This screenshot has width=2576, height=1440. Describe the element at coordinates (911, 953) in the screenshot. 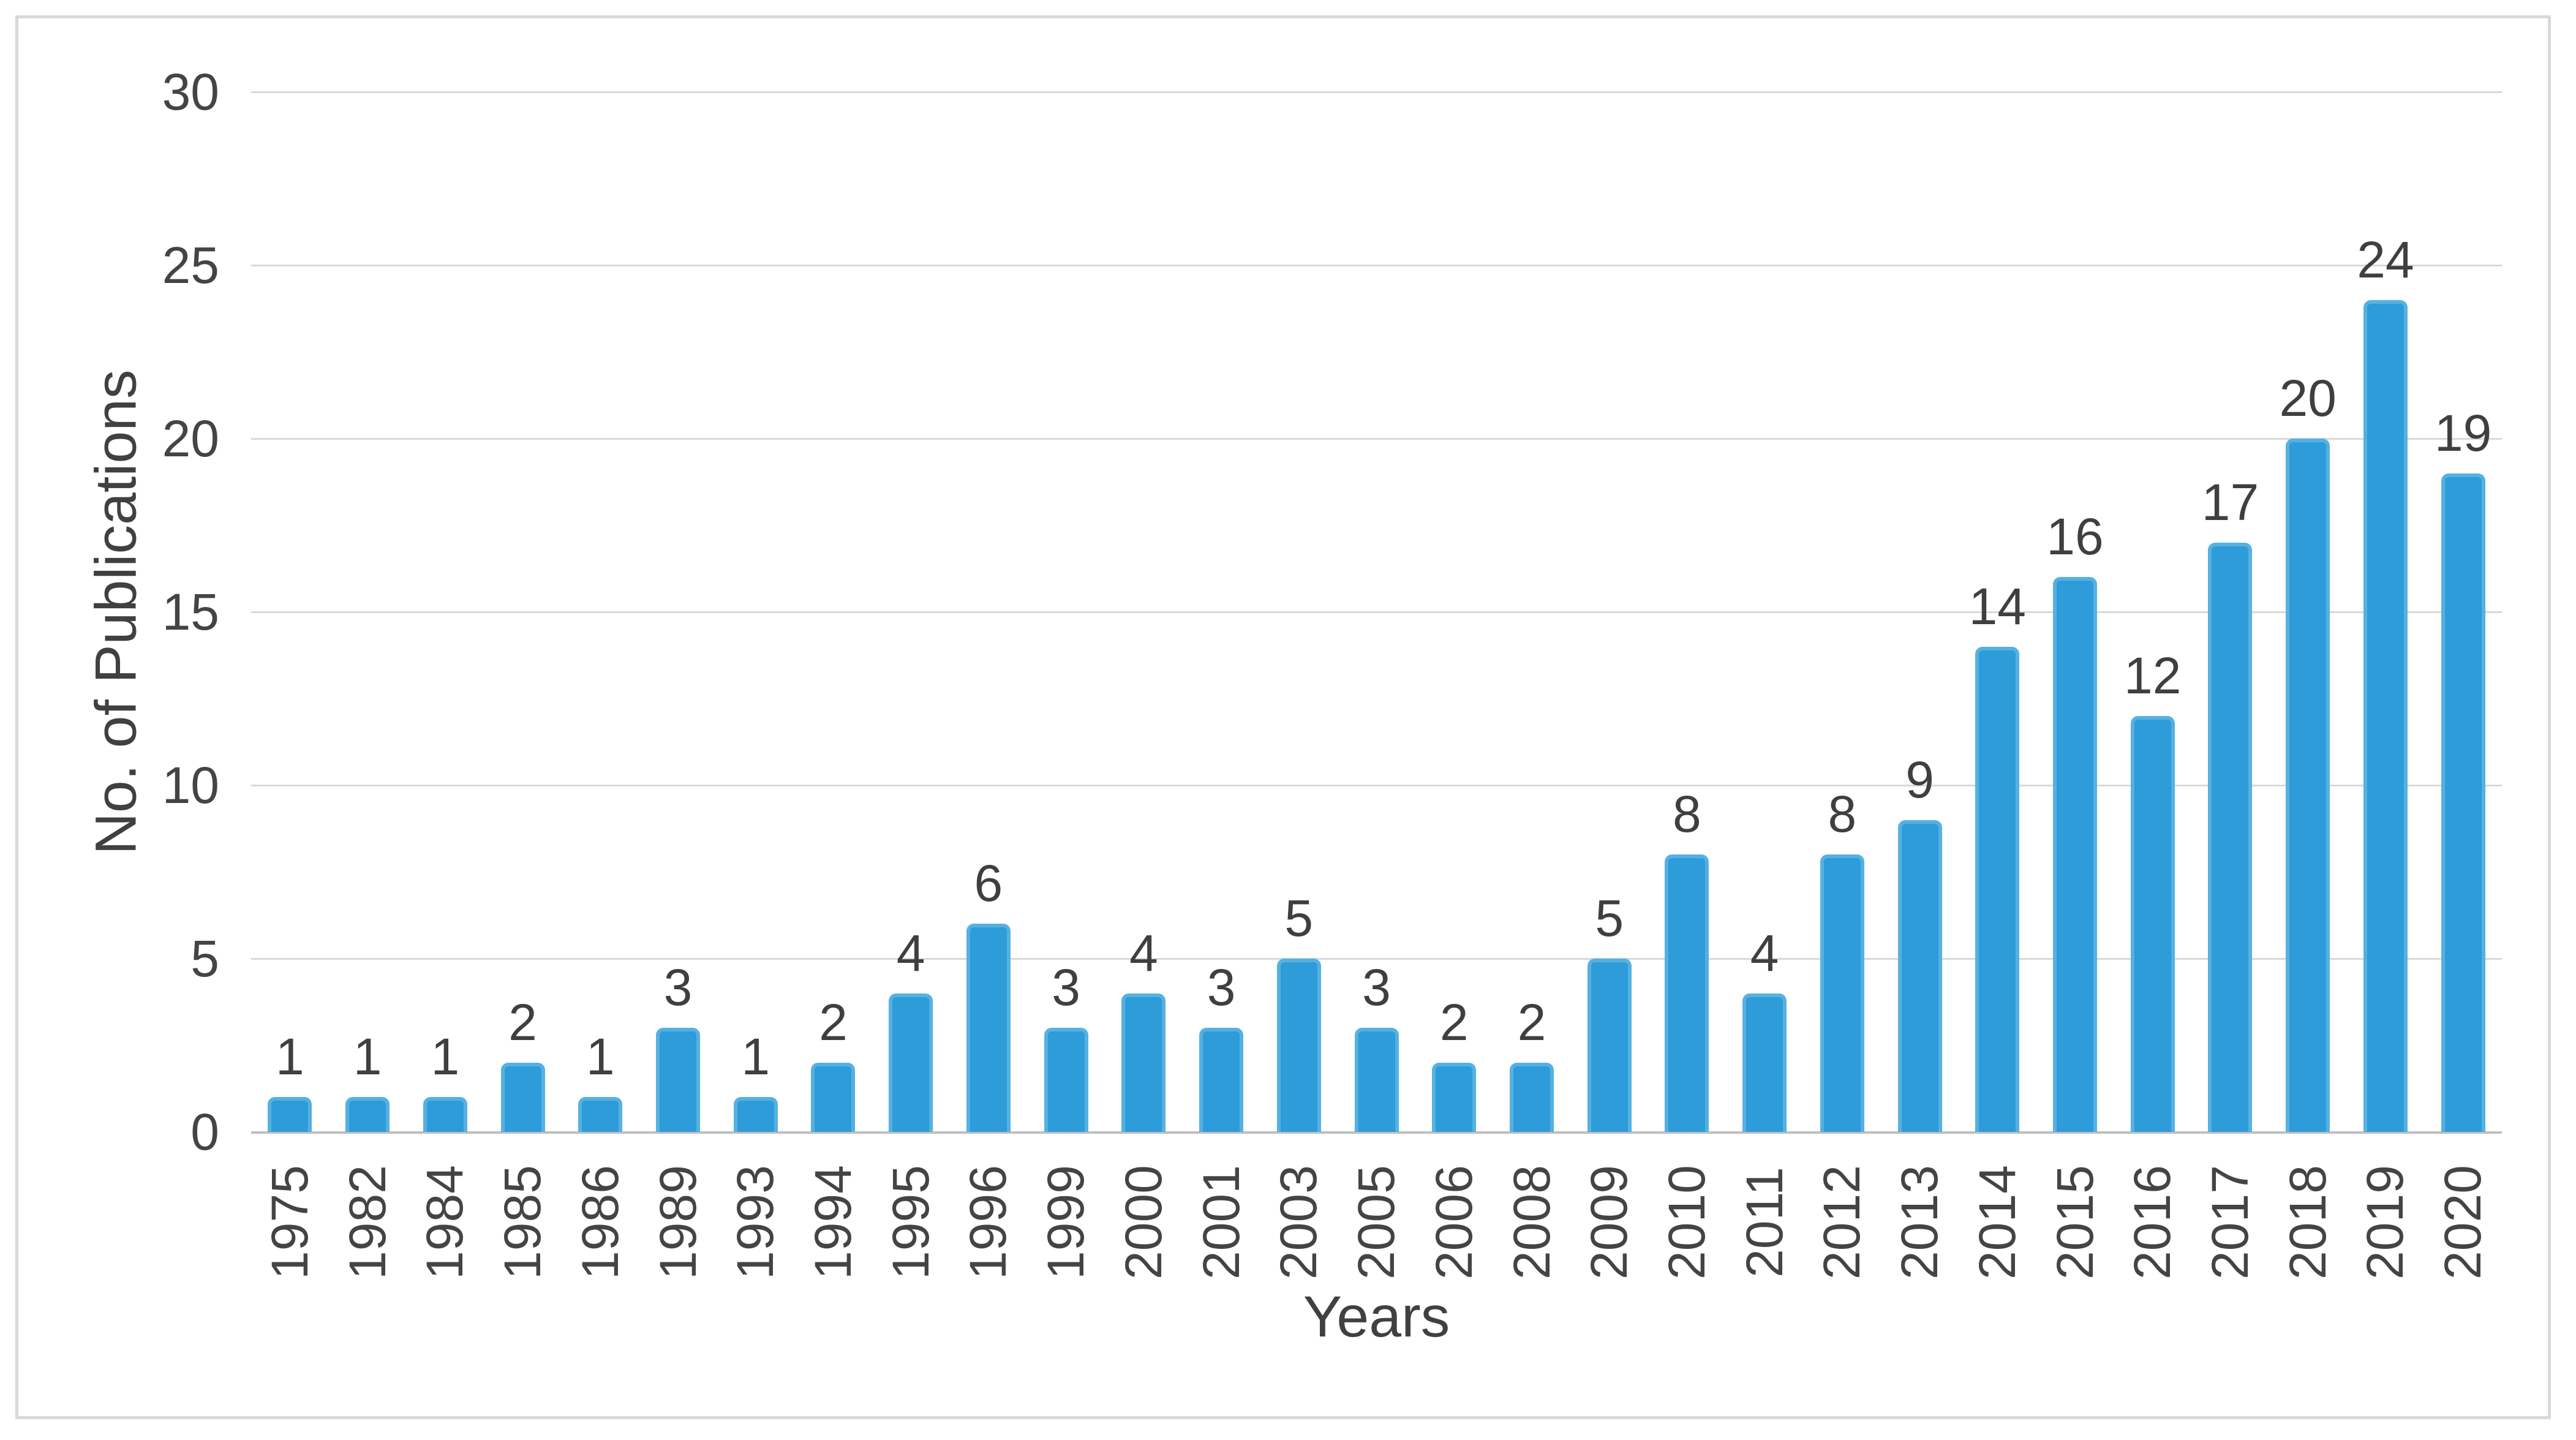

I see `bar-value-label-1995: 4` at that location.